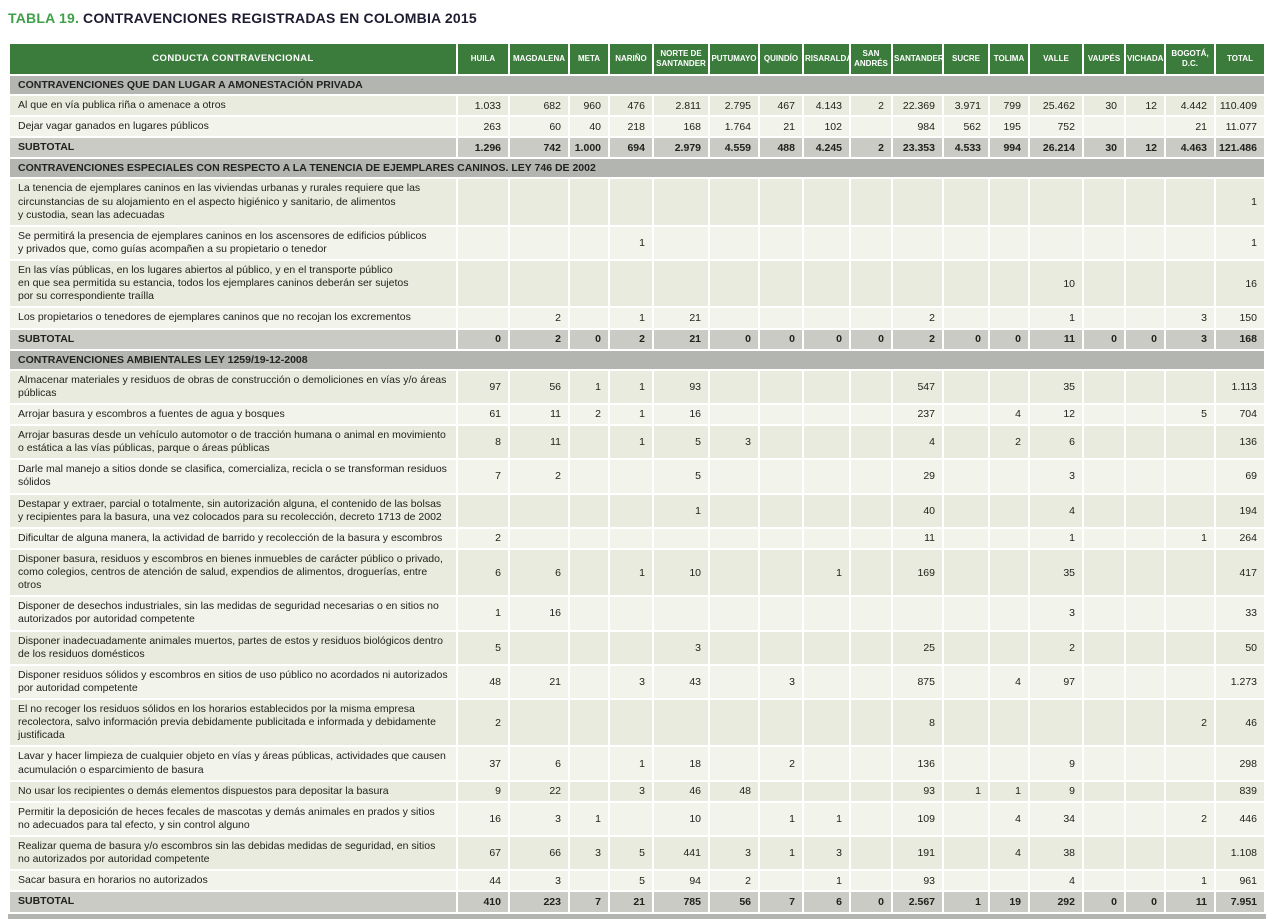  I want to click on cell-value: 169, so click(917, 572).